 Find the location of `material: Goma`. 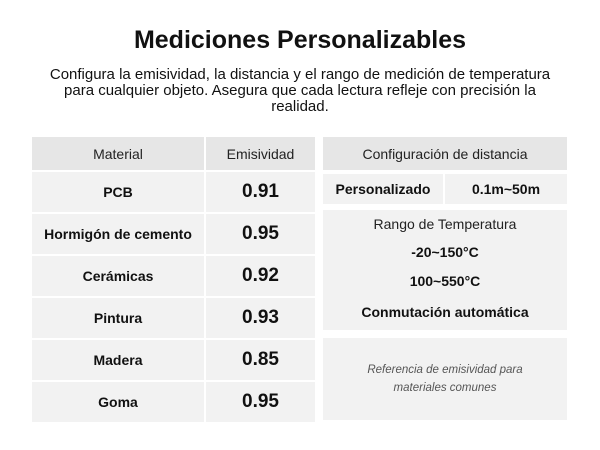

material: Goma is located at coordinates (118, 402).